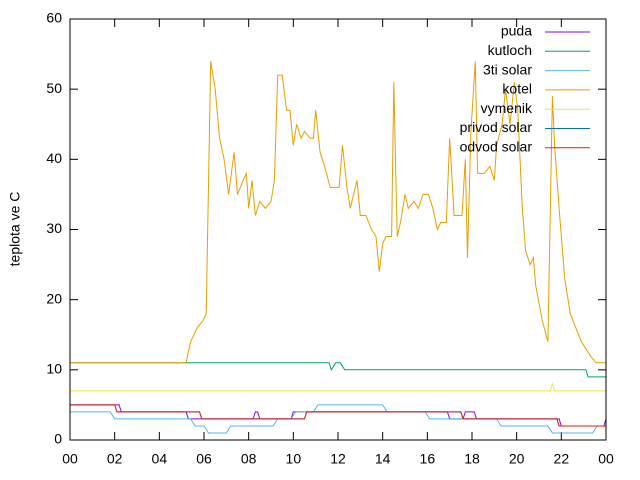 The height and width of the screenshot is (480, 640). Describe the element at coordinates (496, 127) in the screenshot. I see `legend-label: privod solar` at that location.